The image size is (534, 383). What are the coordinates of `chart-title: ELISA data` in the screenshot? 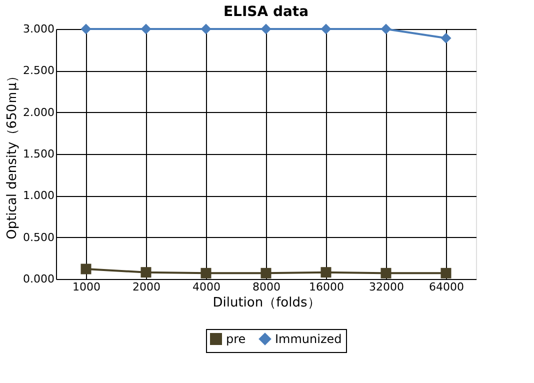 It's located at (266, 12).